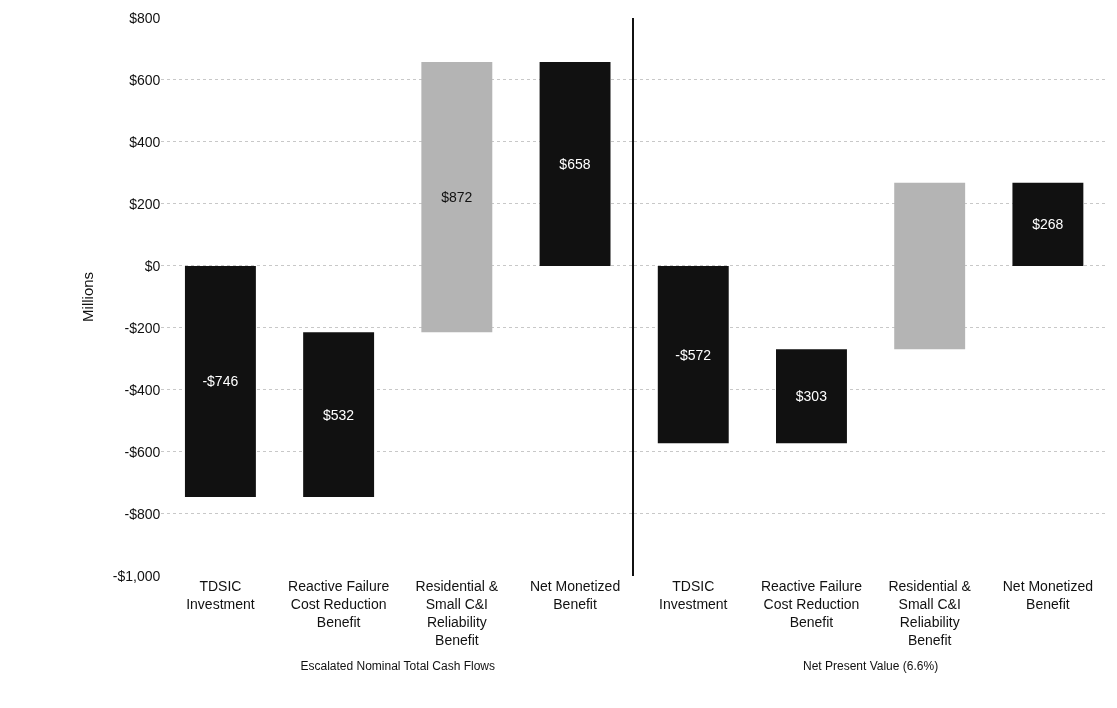 Image resolution: width=1117 pixels, height=708 pixels. I want to click on data-label: $872, so click(457, 197).